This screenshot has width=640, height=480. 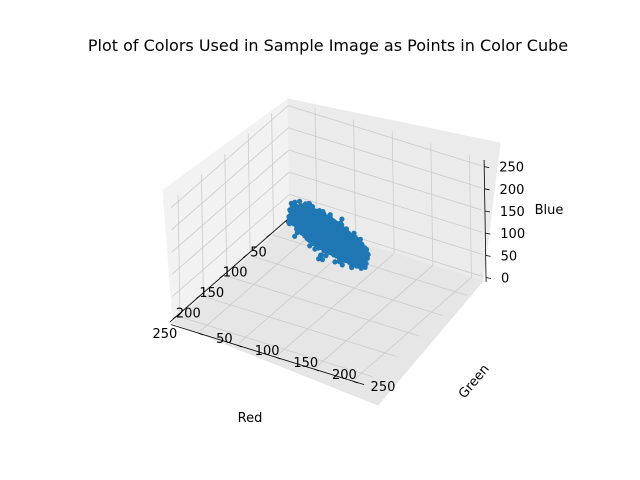 I want to click on y-tick-label: 50, so click(x=224, y=339).